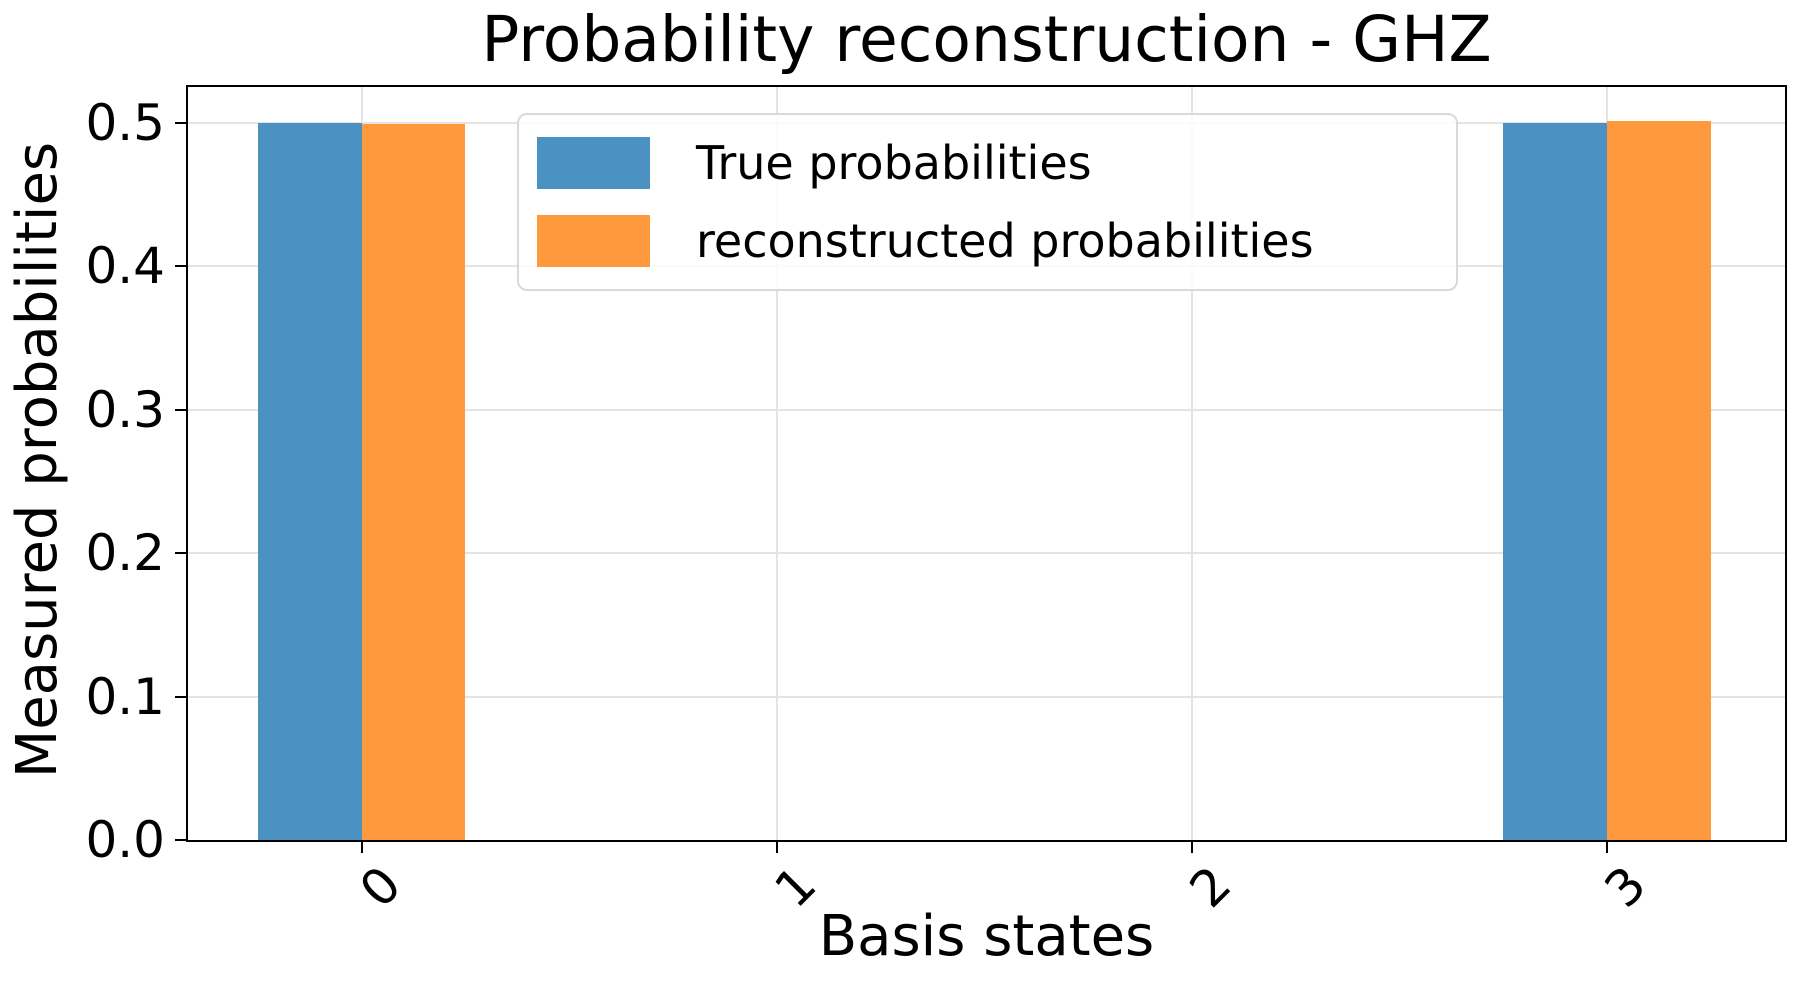 The width and height of the screenshot is (1800, 1000). What do you see at coordinates (180, 409) in the screenshot?
I see `y-tick-mark-0.3` at bounding box center [180, 409].